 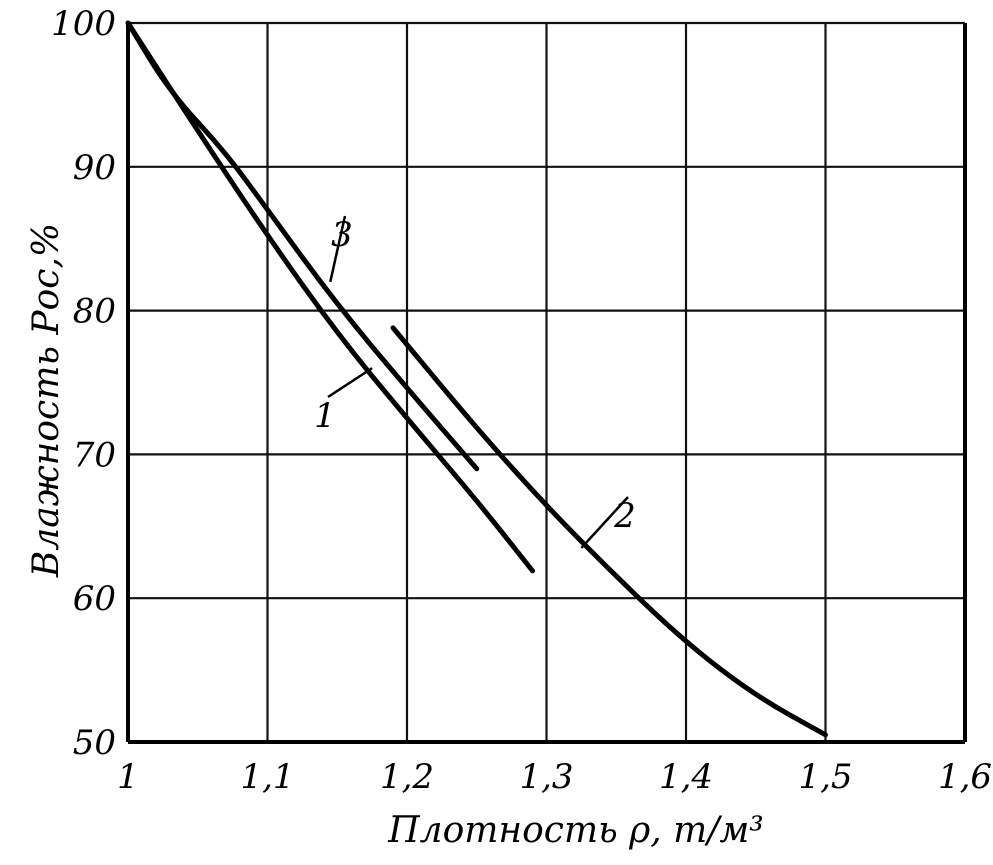 I want to click on y-tick-label: 70, so click(x=94, y=455).